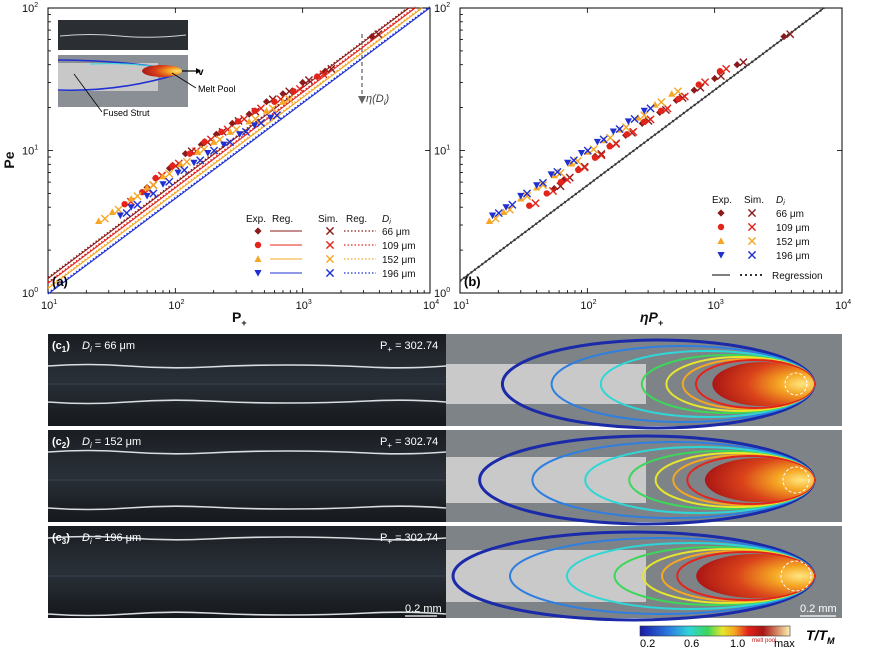 Image resolution: width=870 pixels, height=650 pixels. I want to click on legend-a-entry-label-0: 66 μm, so click(396, 232).